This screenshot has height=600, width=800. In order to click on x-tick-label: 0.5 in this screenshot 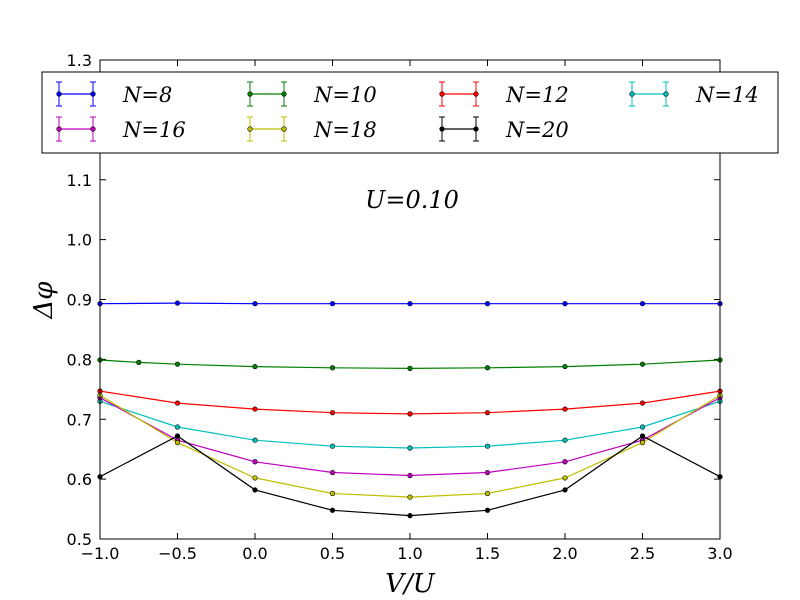, I will do `click(332, 553)`.